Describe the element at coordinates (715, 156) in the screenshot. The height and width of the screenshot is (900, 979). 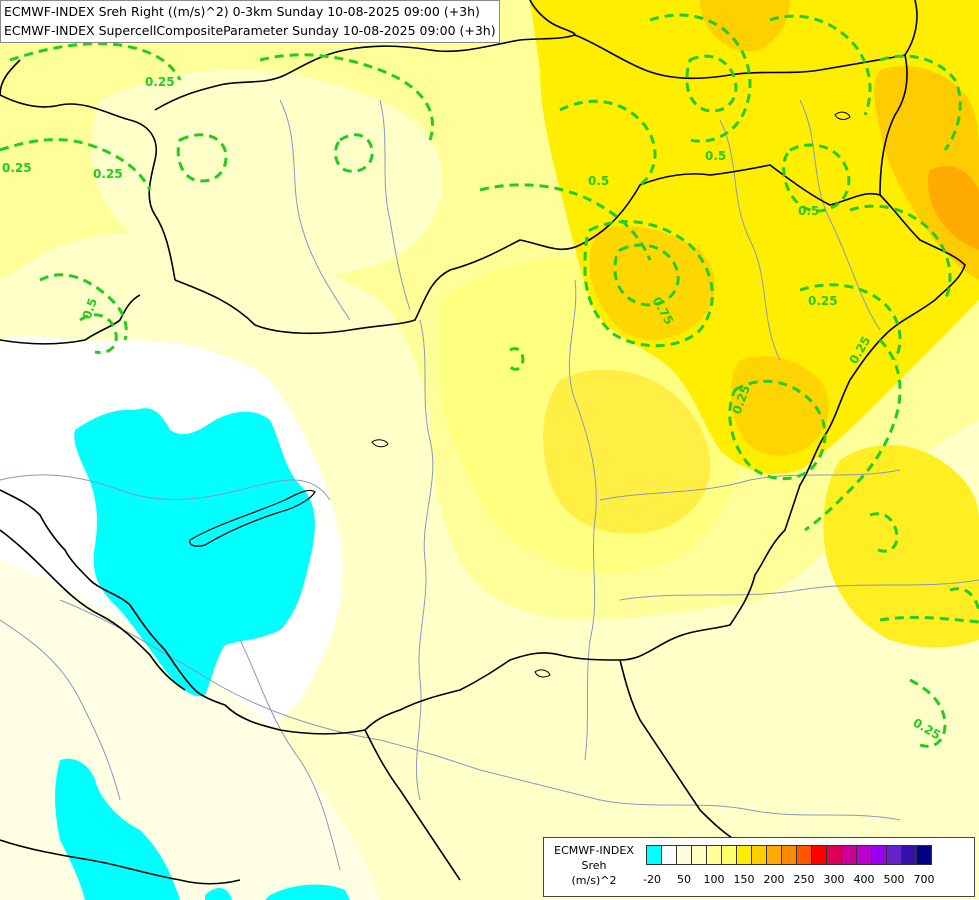
I see `contour-label-7: 0.5` at that location.